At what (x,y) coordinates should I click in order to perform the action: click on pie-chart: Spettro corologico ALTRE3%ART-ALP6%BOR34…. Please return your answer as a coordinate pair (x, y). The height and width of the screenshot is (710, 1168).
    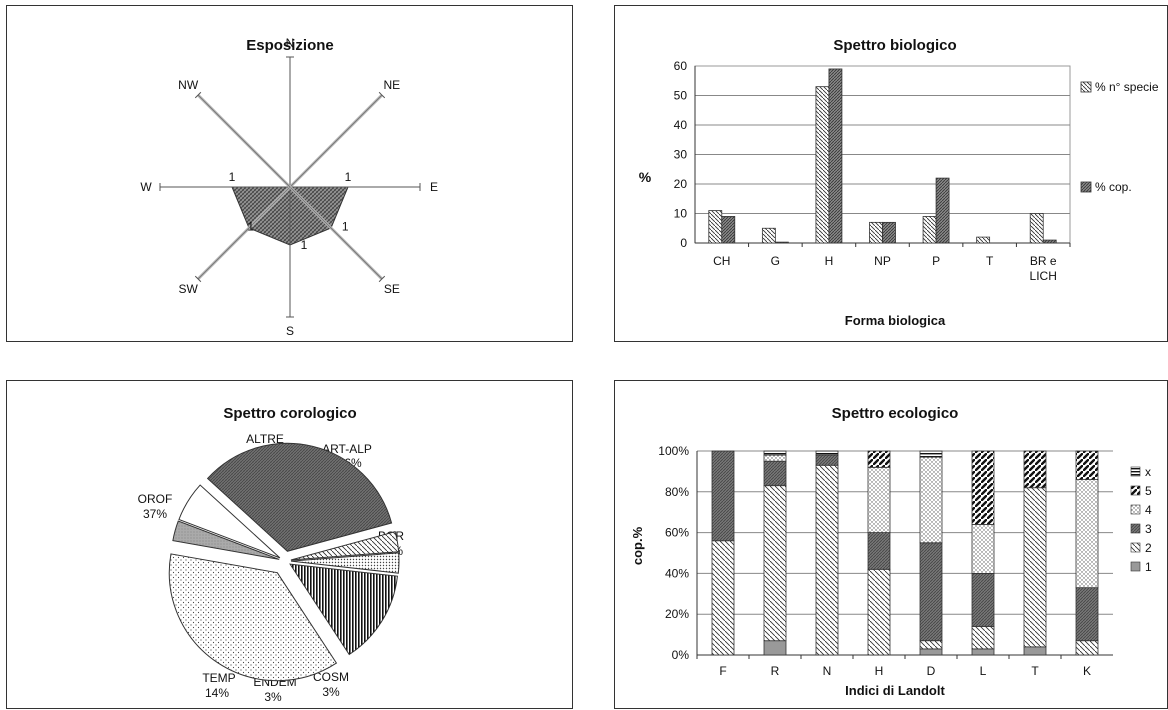
    Looking at the image, I should click on (271, 554).